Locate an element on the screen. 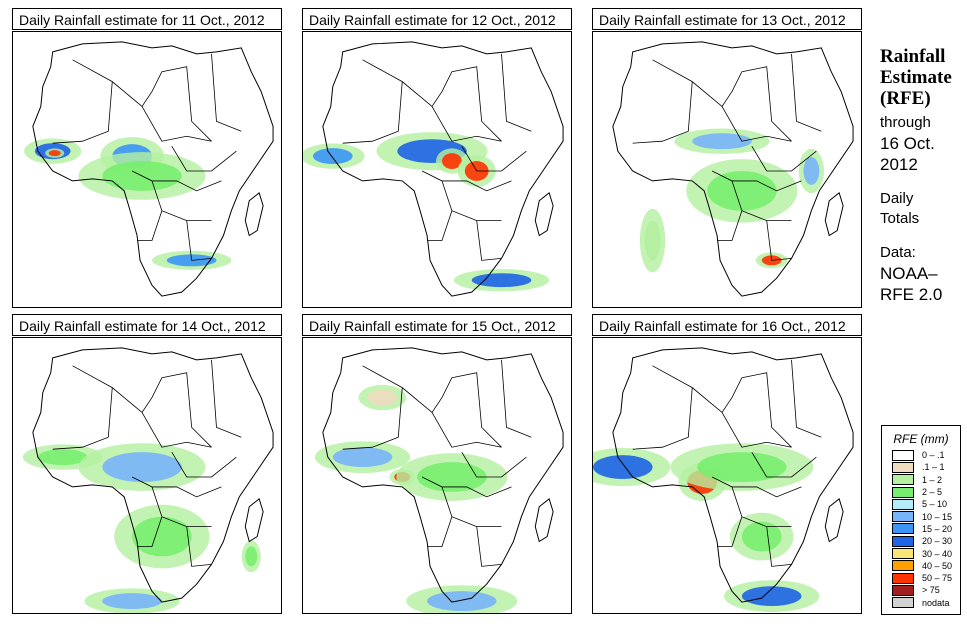 The width and height of the screenshot is (967, 626). legend-label: 40 – 50 is located at coordinates (937, 565).